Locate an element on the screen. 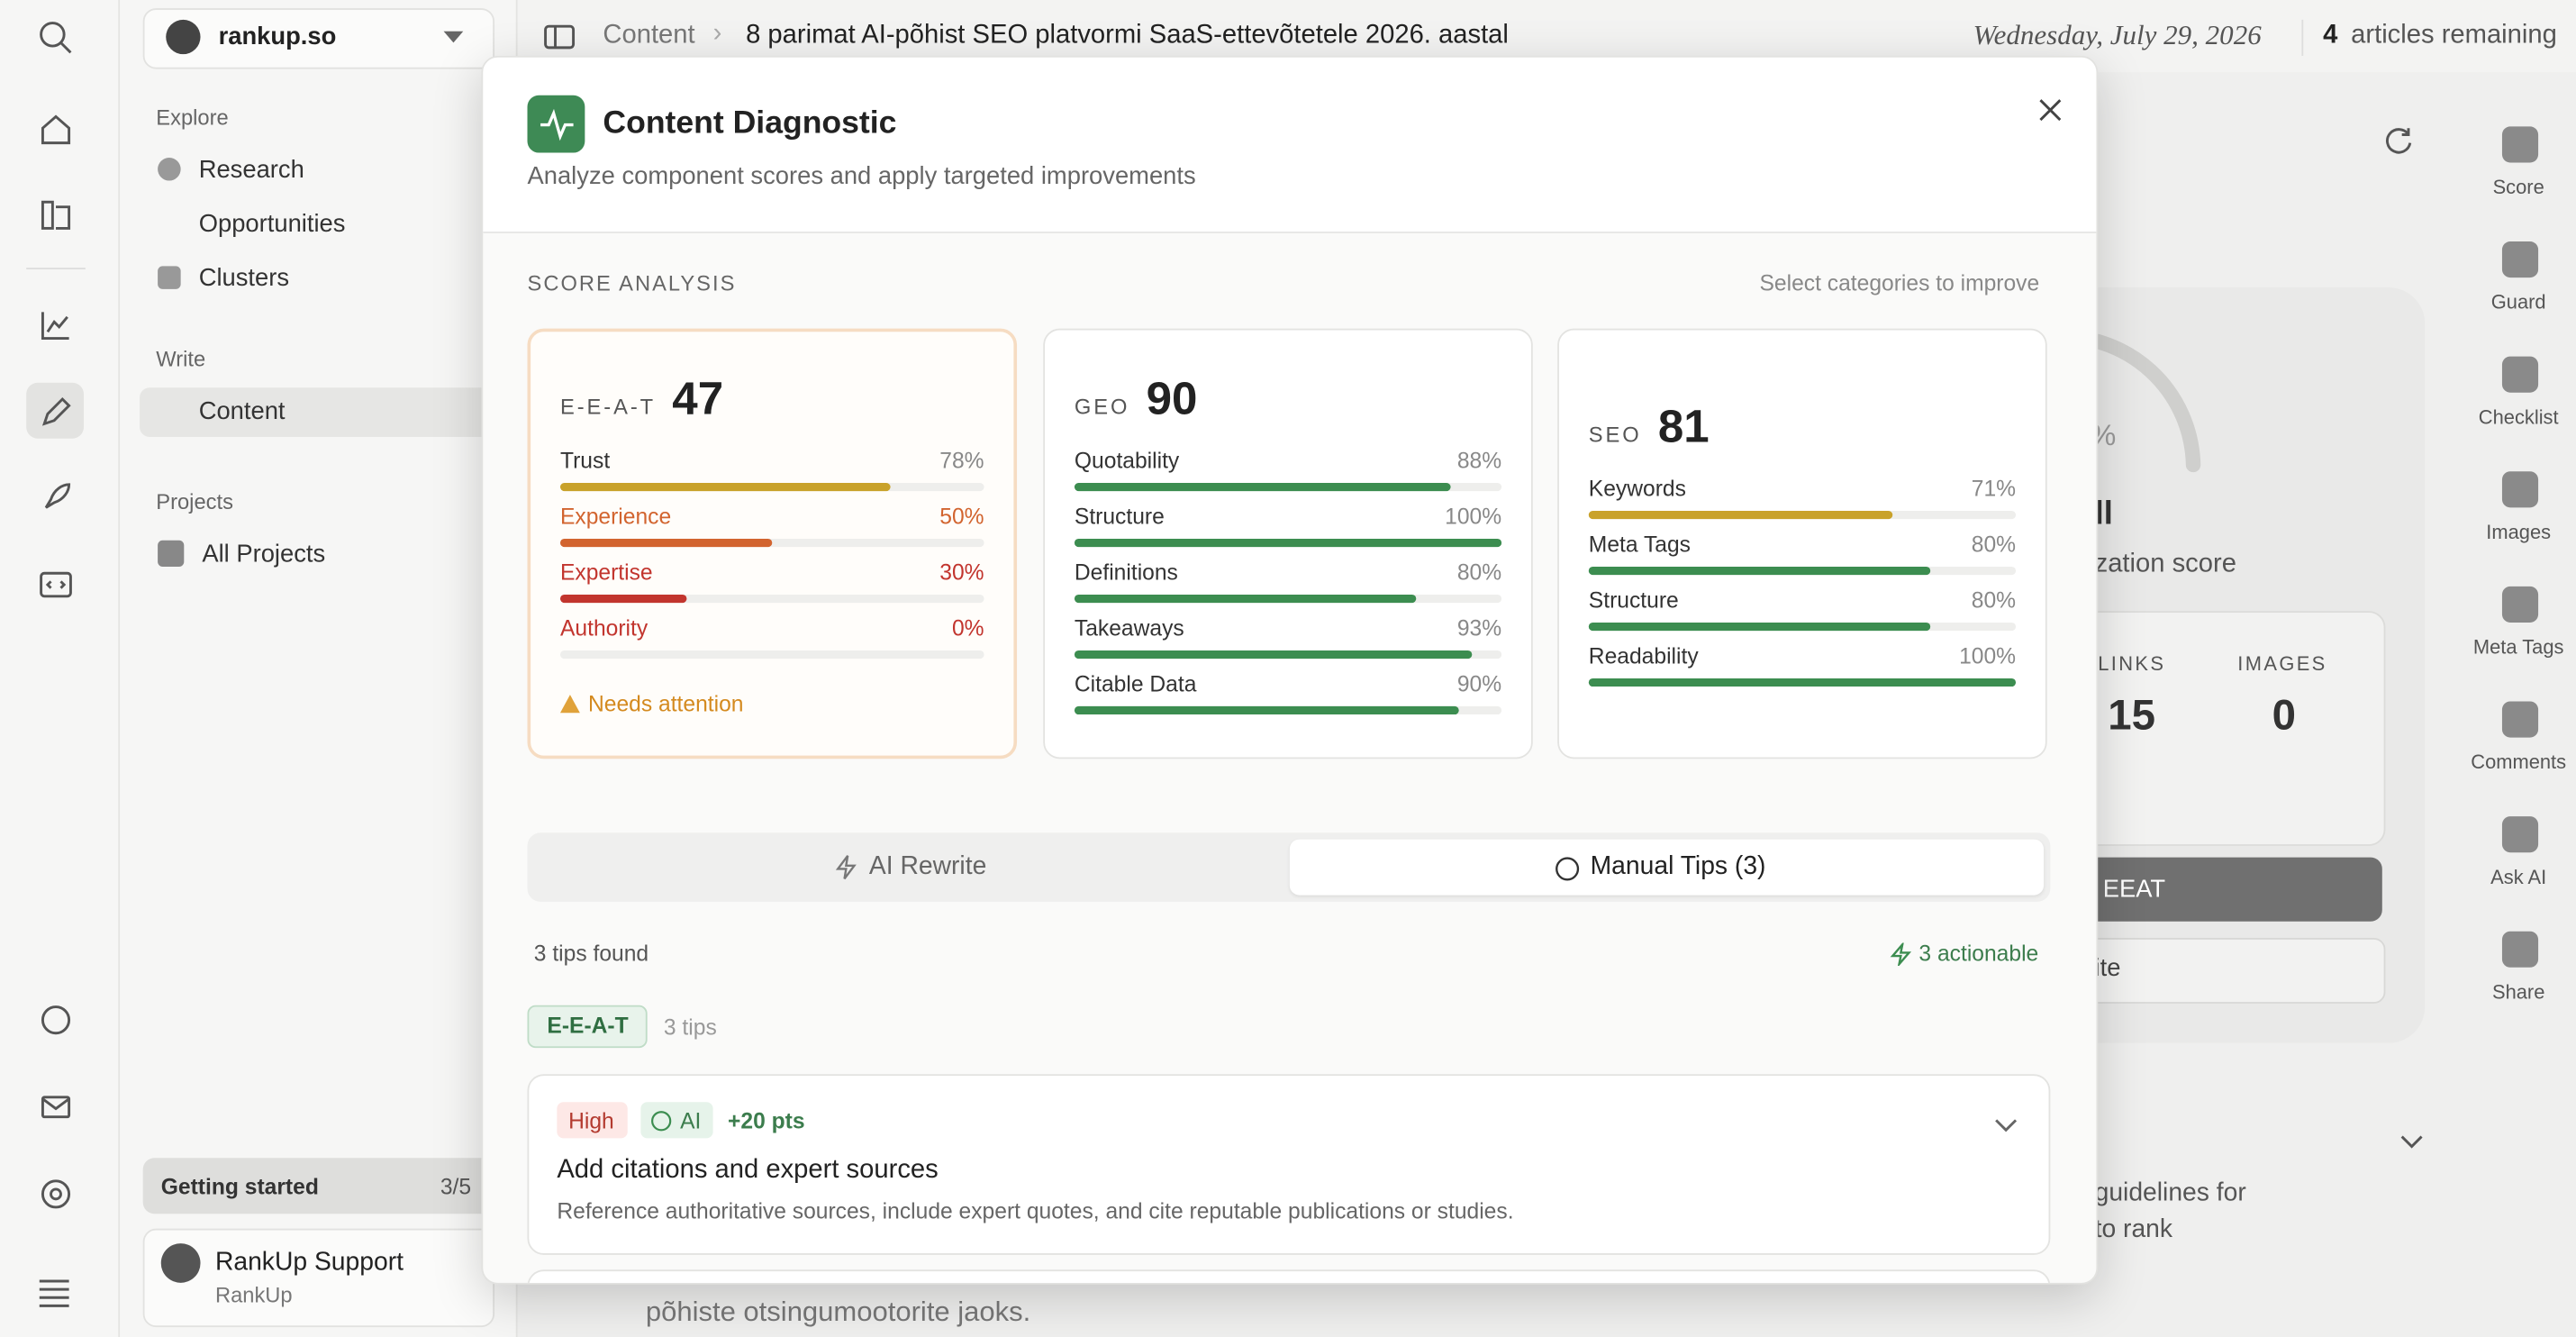  button-label: ite is located at coordinates (2107, 968).